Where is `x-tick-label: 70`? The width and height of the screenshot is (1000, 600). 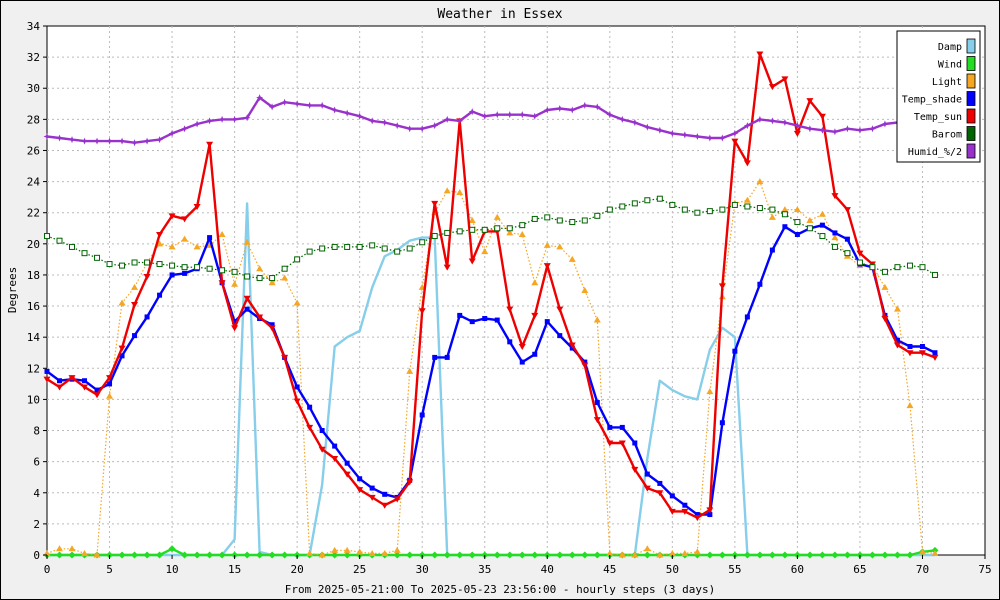 x-tick-label: 70 is located at coordinates (922, 569).